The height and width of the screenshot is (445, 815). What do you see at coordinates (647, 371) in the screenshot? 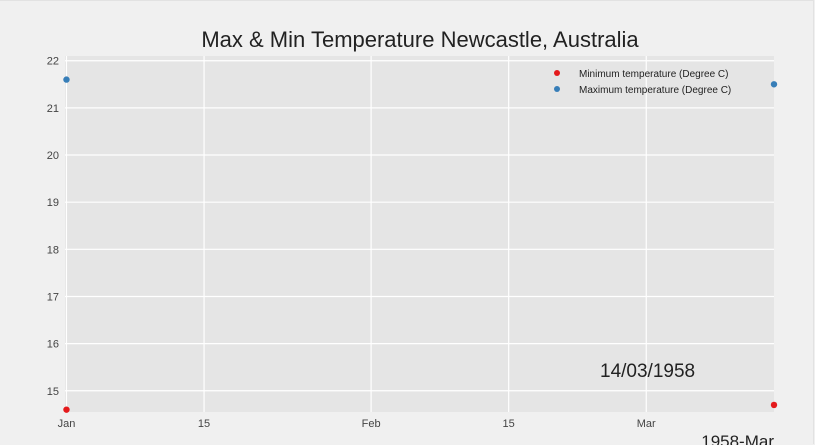
I see `date-annotation: 14/03/1958` at bounding box center [647, 371].